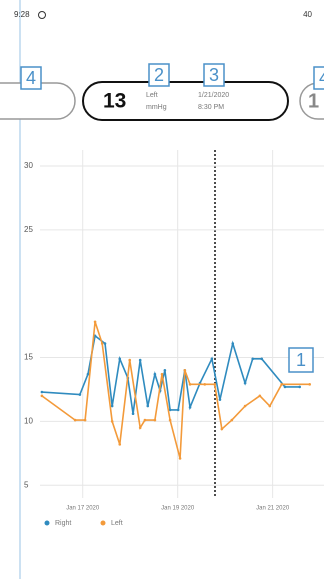  What do you see at coordinates (22, 14) in the screenshot?
I see `status-time: 9:28` at bounding box center [22, 14].